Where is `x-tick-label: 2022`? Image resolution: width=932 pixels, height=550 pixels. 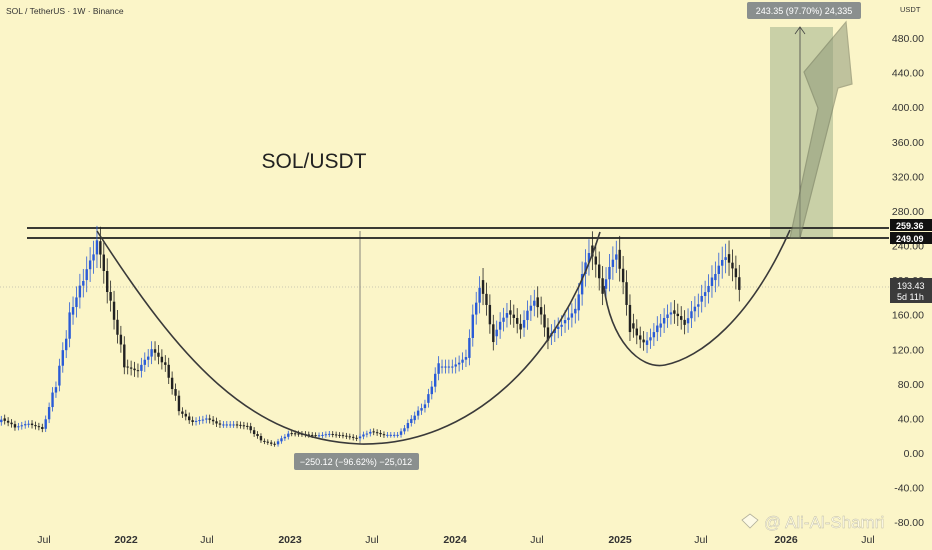
x-tick-label: 2022 is located at coordinates (126, 540).